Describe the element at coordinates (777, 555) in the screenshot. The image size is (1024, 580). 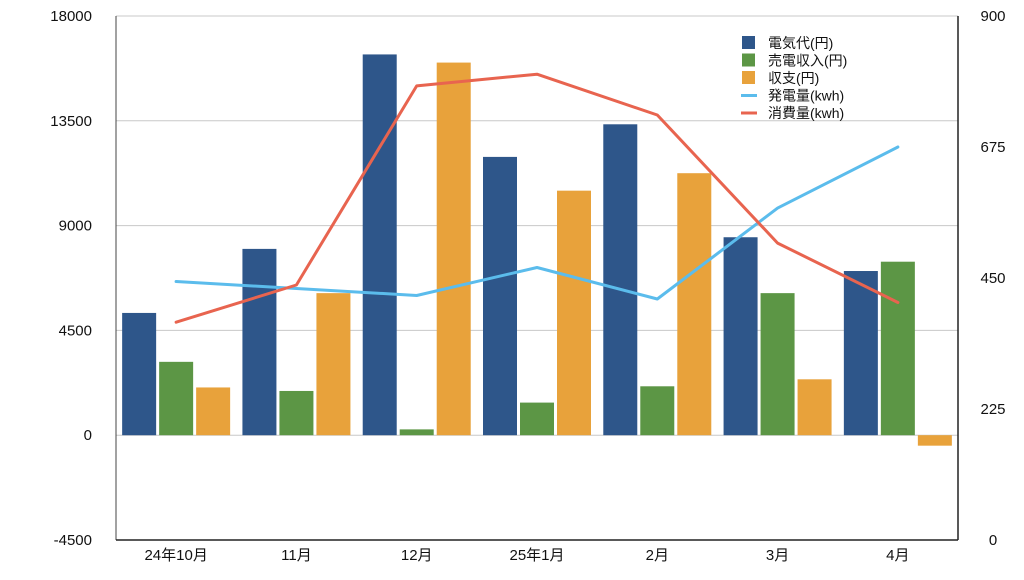
I see `x-tick-label: 3月` at that location.